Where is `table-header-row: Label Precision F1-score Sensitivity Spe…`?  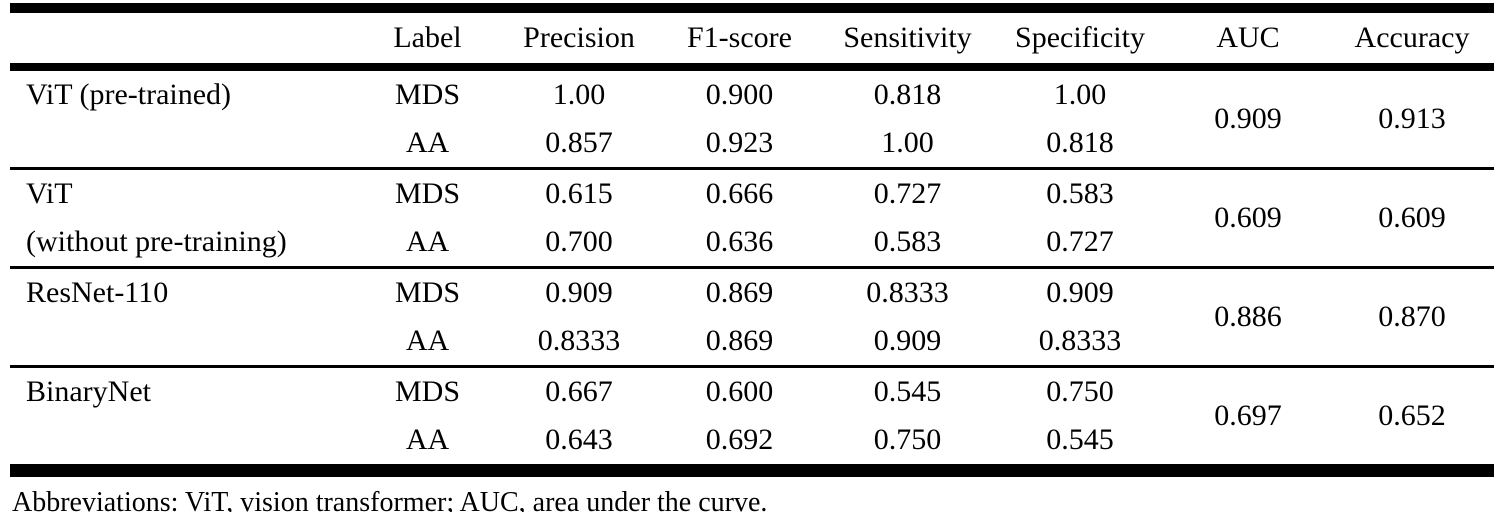 table-header-row: Label Precision F1-score Sensitivity Spe… is located at coordinates (752, 37).